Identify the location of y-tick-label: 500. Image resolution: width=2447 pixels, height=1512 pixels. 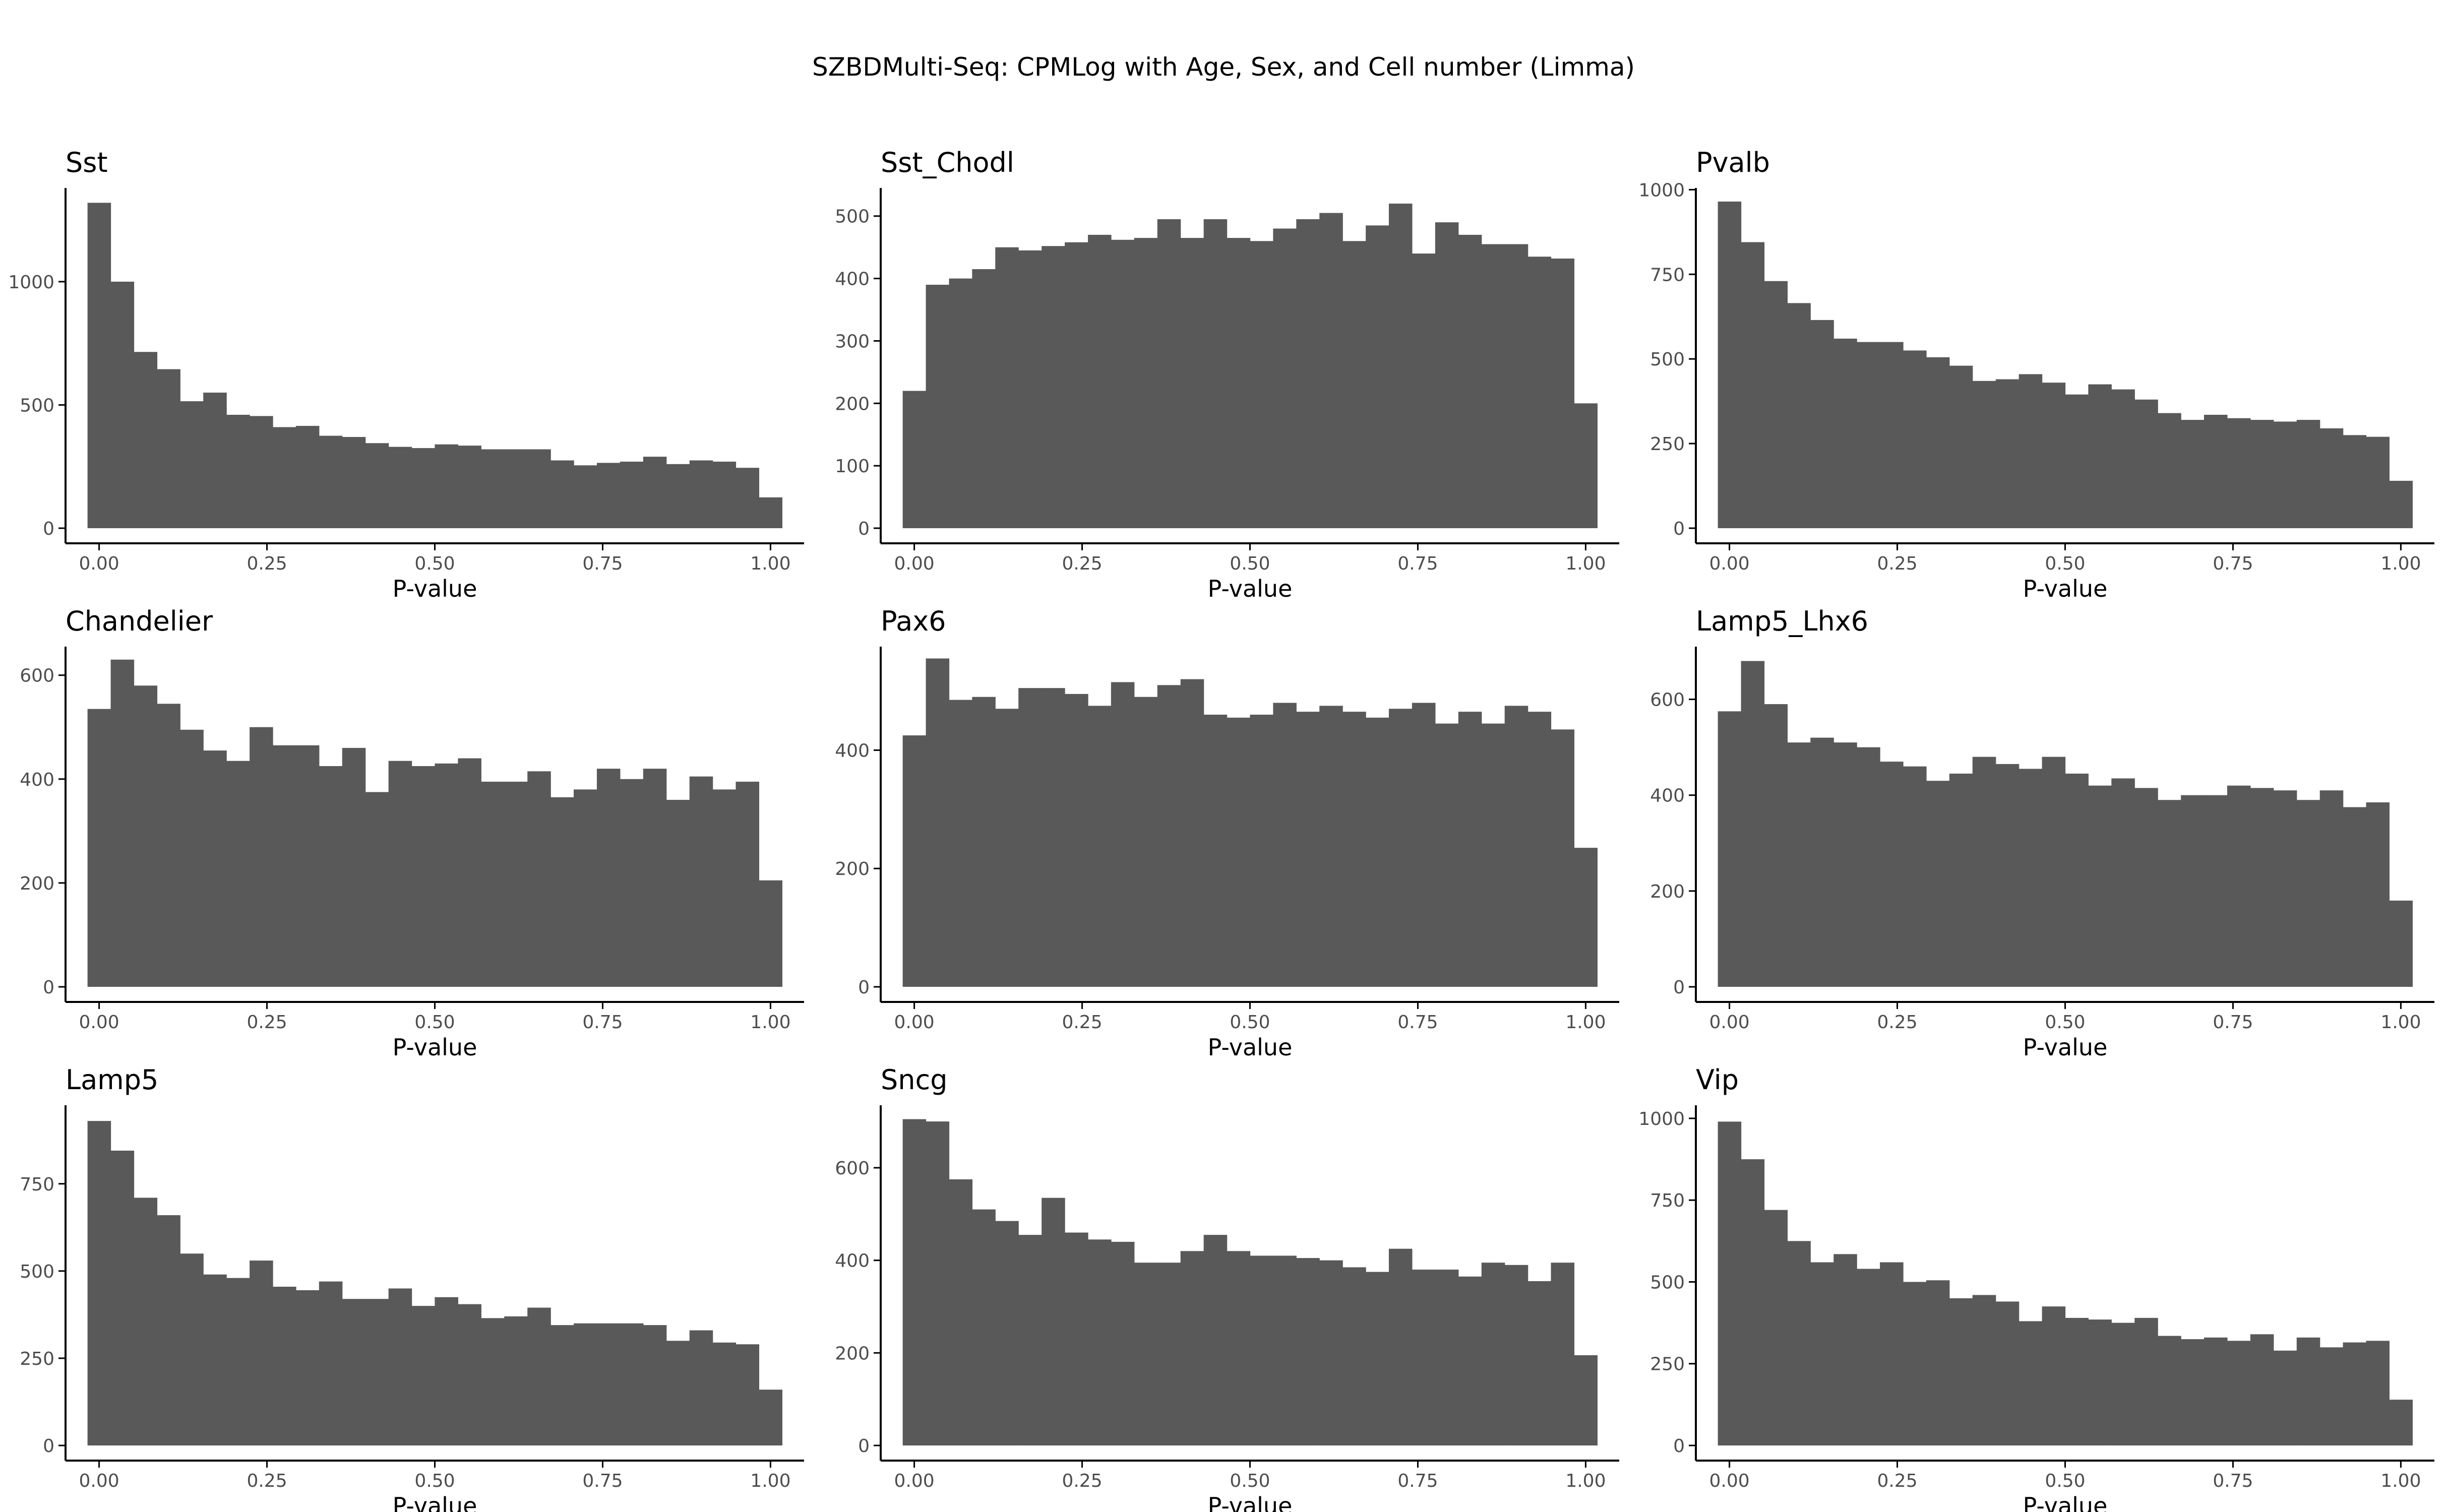
(1667, 359).